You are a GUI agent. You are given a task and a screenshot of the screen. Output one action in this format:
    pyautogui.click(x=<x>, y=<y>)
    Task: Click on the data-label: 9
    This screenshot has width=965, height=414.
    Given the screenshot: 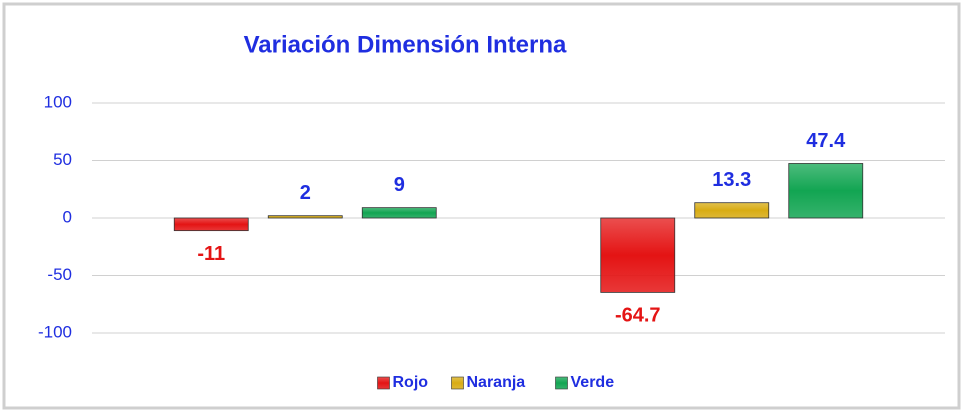 What is the action you would take?
    pyautogui.click(x=399, y=185)
    